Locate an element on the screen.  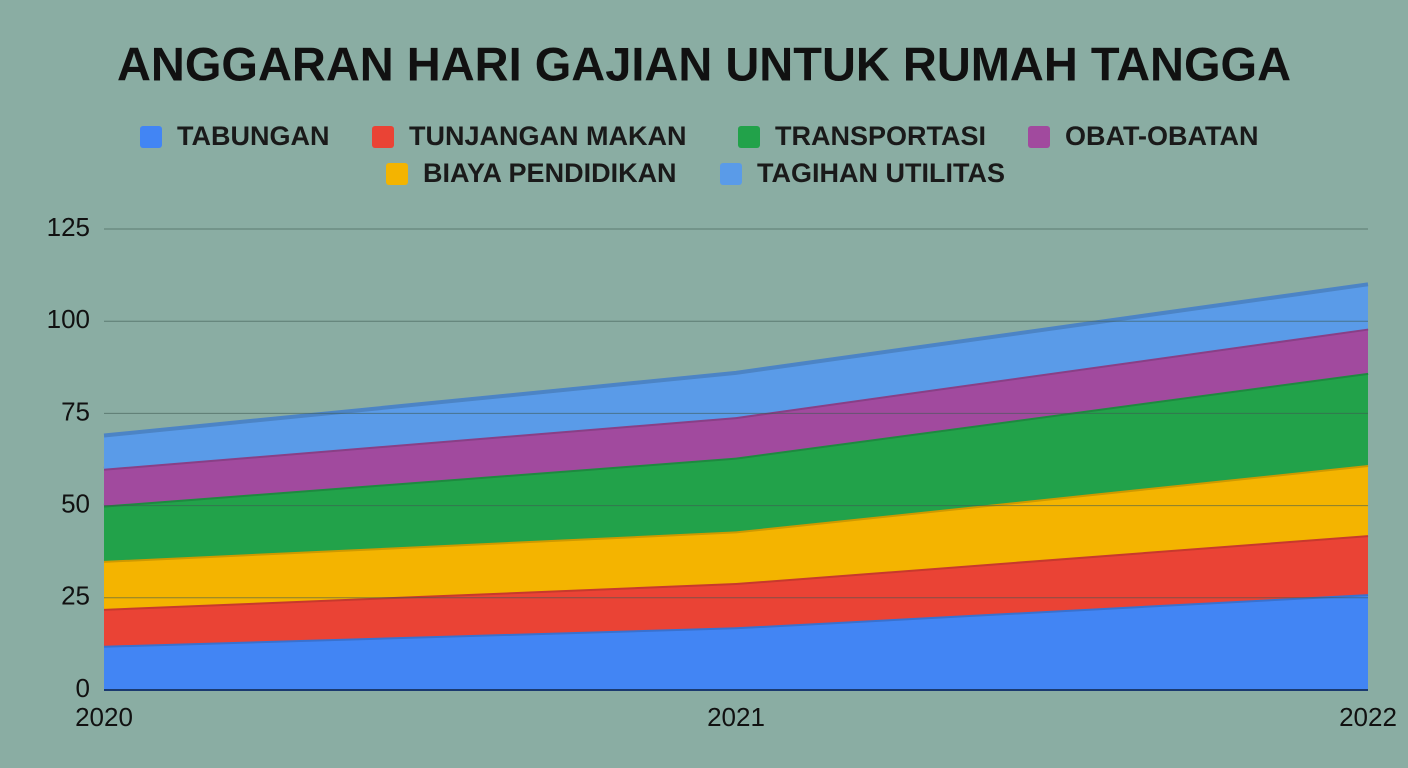
y-tick-label: 50 is located at coordinates (75, 503).